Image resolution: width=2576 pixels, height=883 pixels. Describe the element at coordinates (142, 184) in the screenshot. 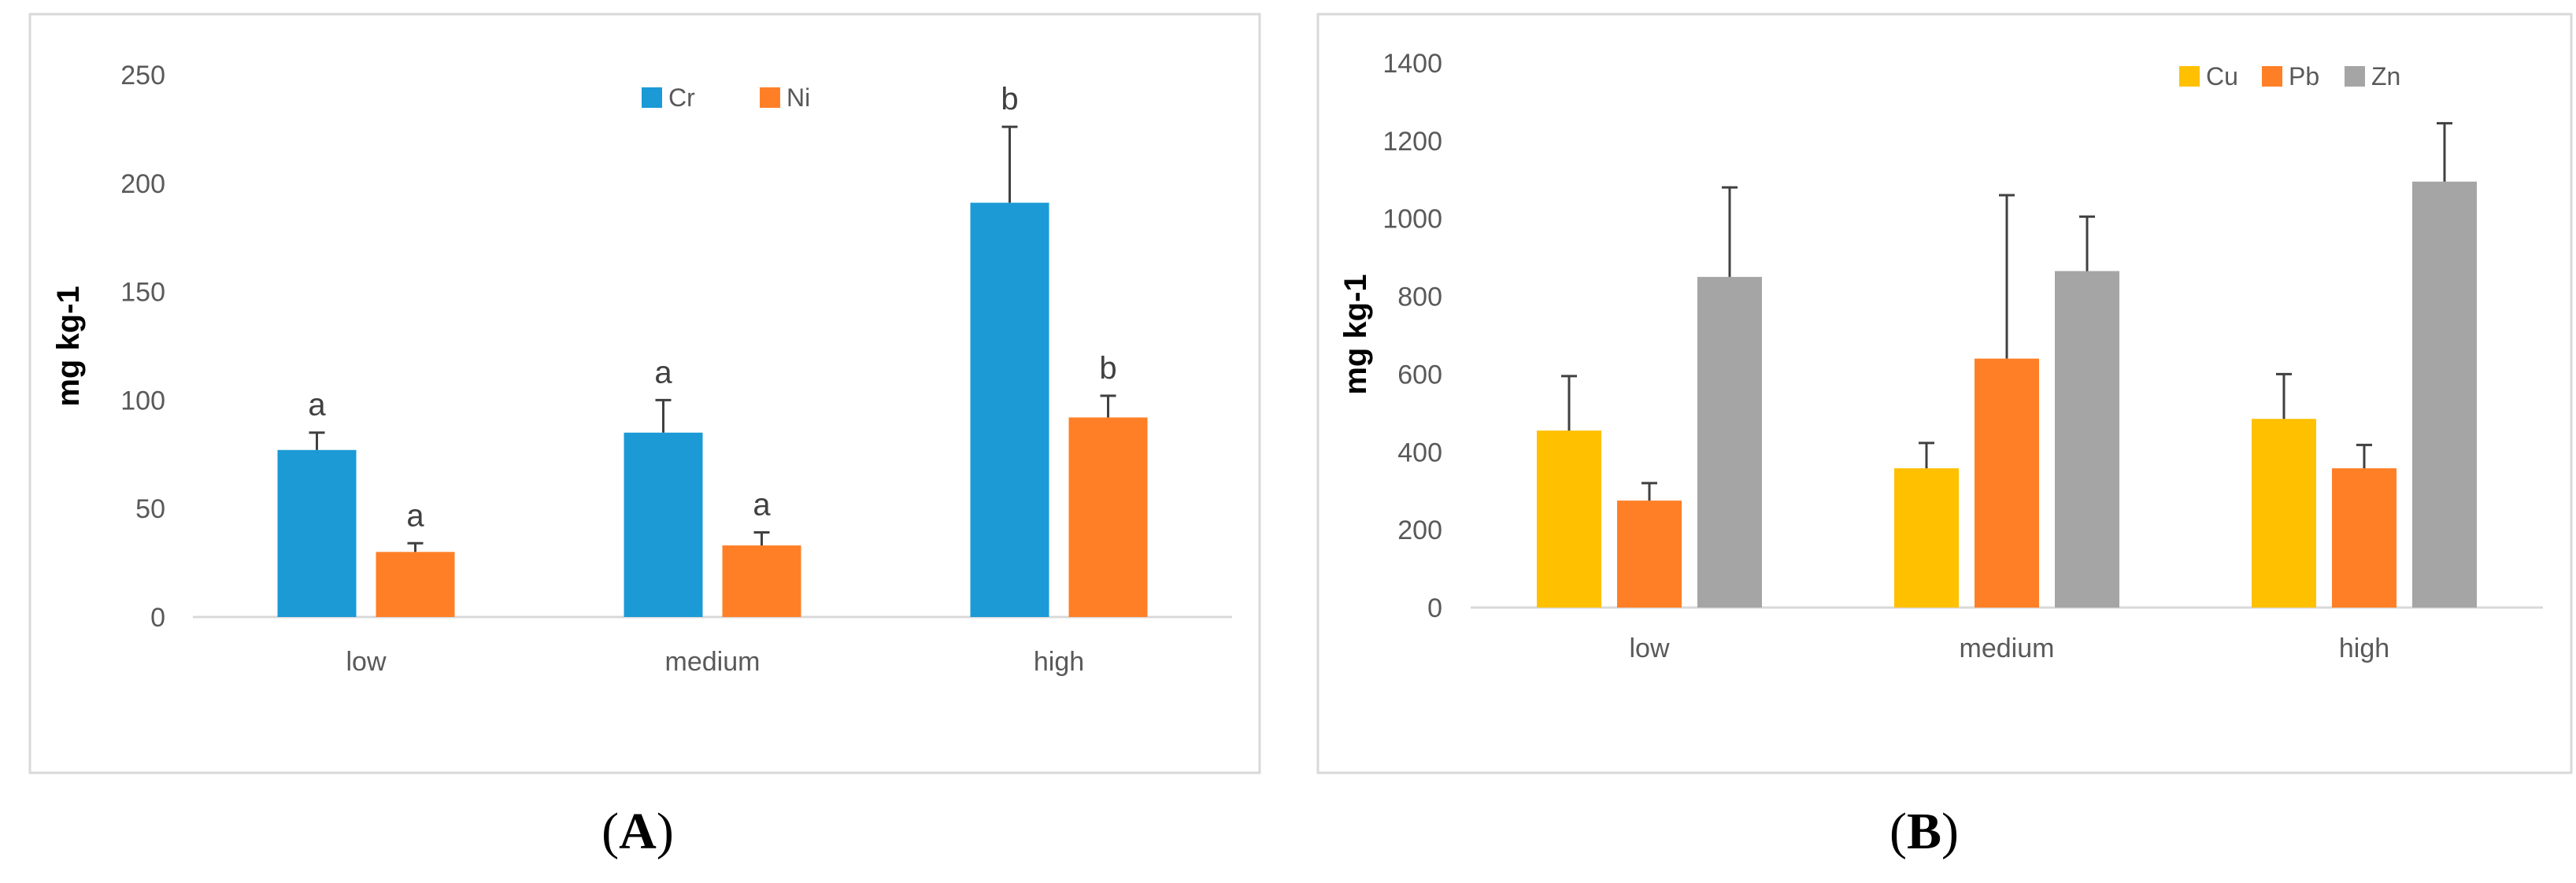

I see `chart-a-ytick-200: 200` at that location.